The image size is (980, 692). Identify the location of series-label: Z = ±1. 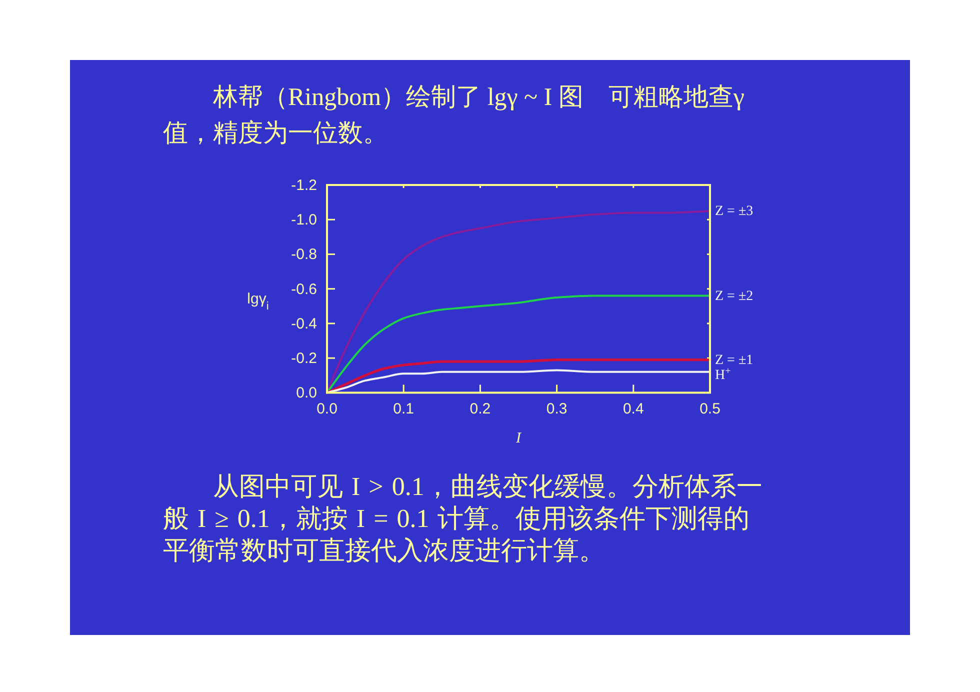
(734, 360).